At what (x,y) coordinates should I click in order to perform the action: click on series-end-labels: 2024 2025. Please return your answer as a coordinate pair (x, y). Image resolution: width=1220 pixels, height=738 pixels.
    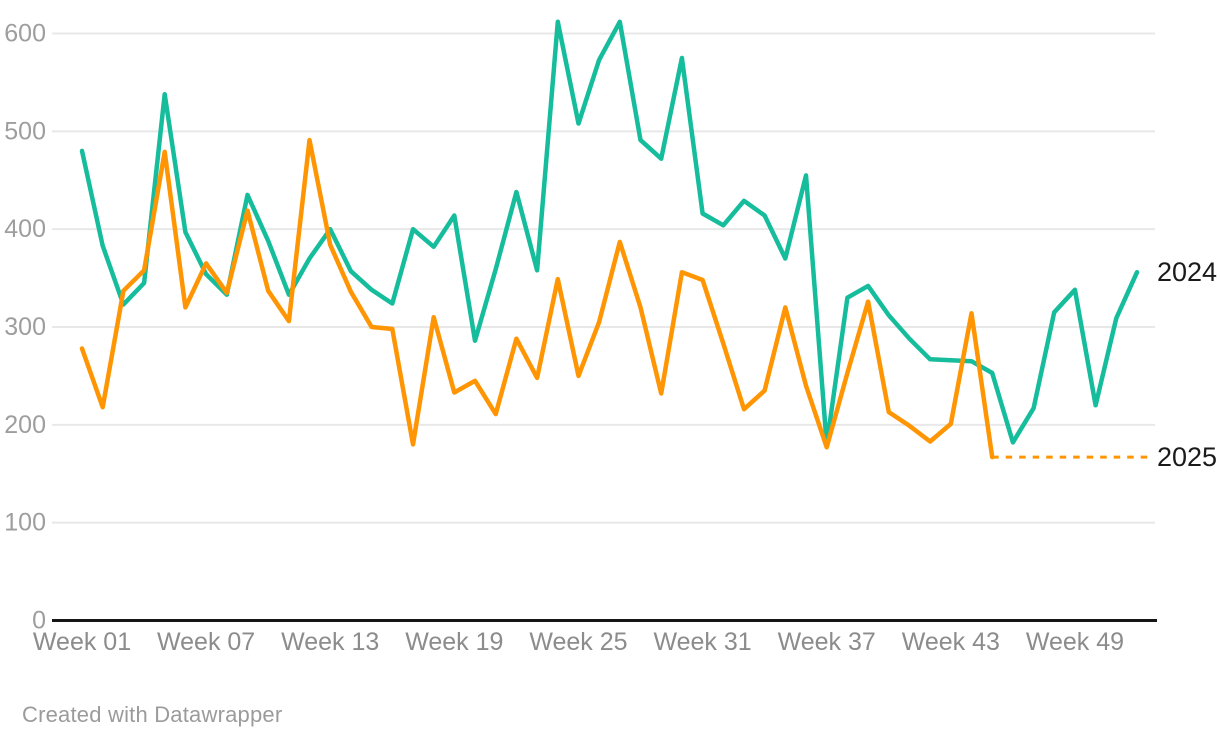
    Looking at the image, I should click on (1187, 364).